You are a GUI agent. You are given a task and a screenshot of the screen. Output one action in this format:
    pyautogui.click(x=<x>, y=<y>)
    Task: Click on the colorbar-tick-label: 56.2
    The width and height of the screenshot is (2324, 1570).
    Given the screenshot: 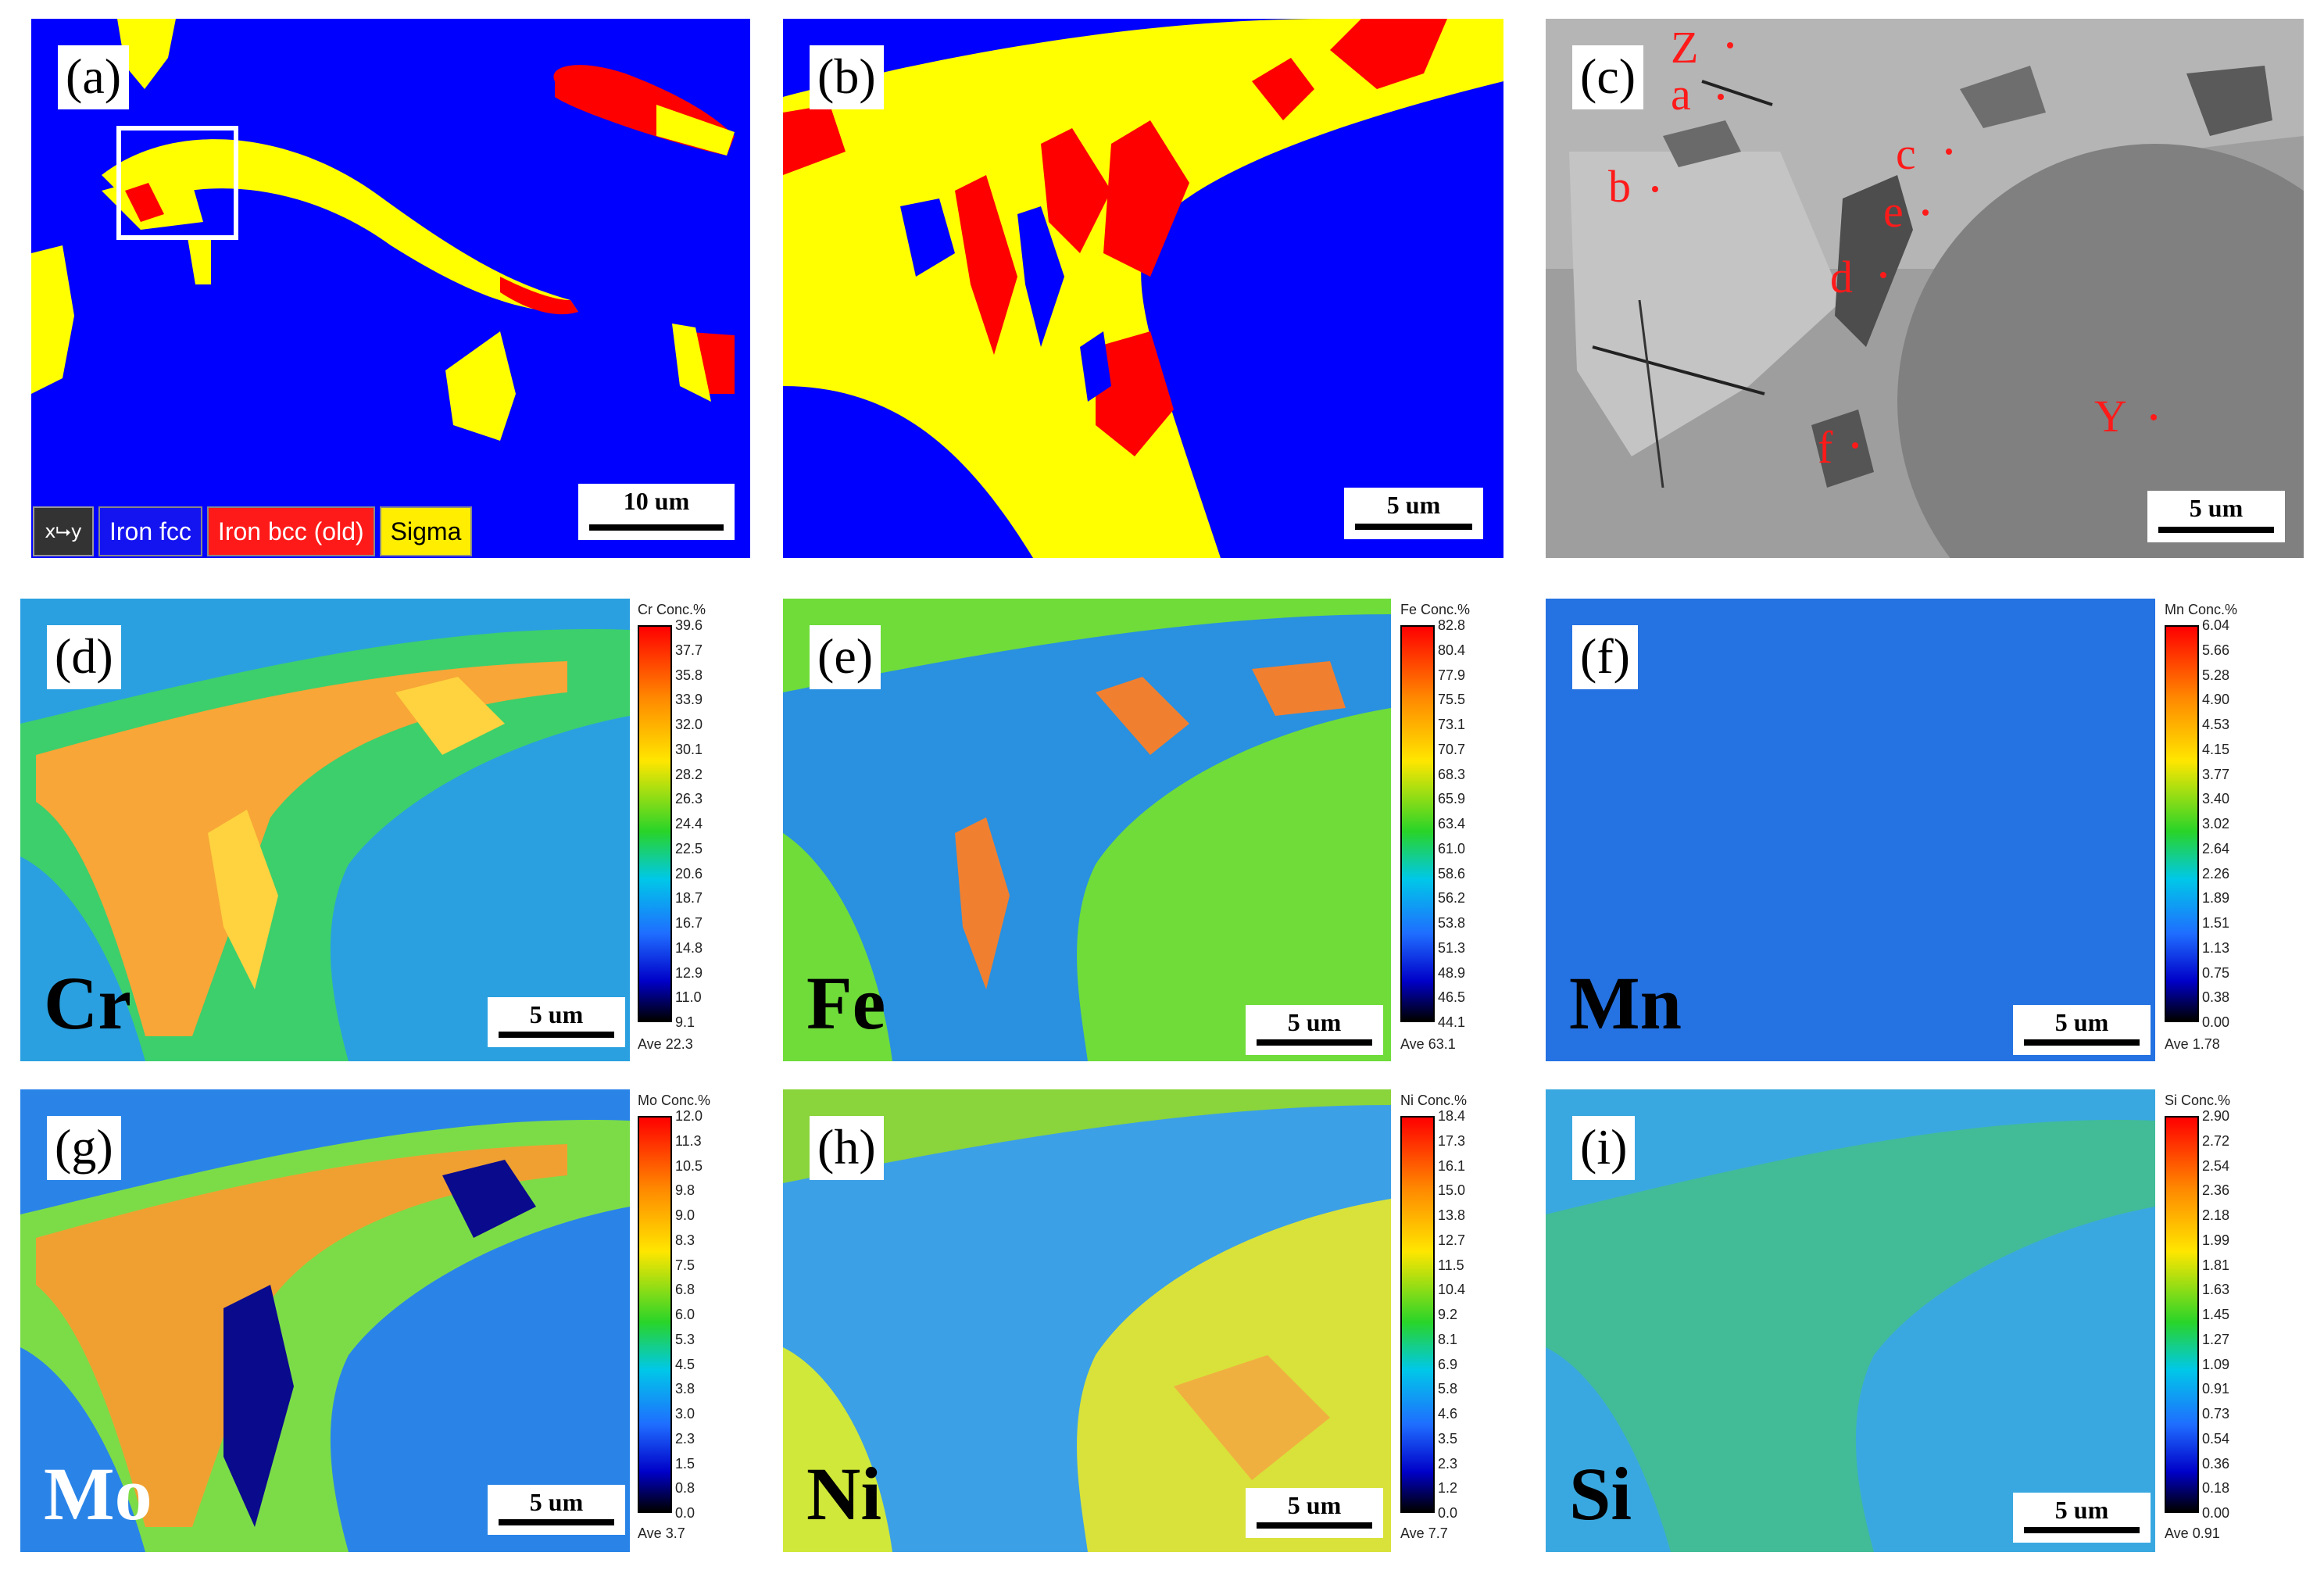 What is the action you would take?
    pyautogui.click(x=1452, y=898)
    